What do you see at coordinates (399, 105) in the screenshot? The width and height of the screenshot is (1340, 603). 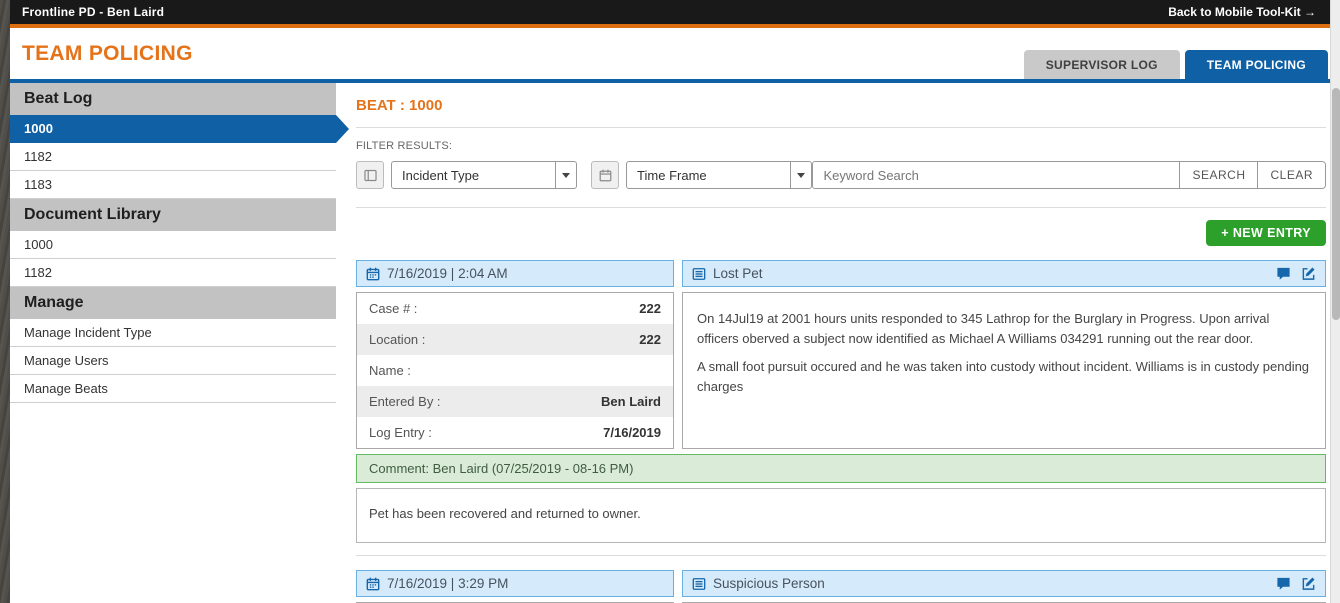 I see `beat-title: BEAT : 1000` at bounding box center [399, 105].